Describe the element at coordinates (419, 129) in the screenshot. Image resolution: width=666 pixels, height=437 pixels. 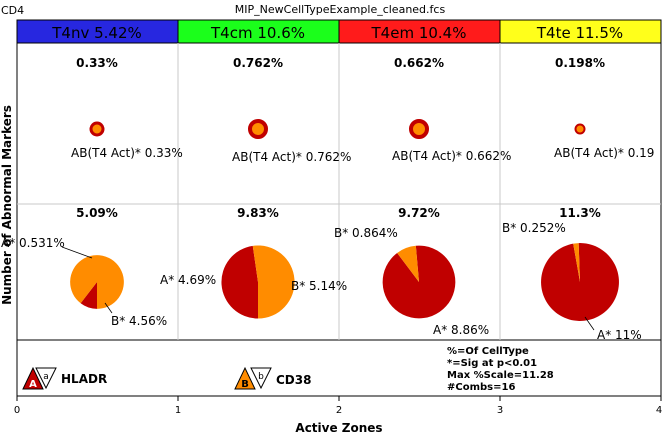
I see `pie-r0-c2` at that location.